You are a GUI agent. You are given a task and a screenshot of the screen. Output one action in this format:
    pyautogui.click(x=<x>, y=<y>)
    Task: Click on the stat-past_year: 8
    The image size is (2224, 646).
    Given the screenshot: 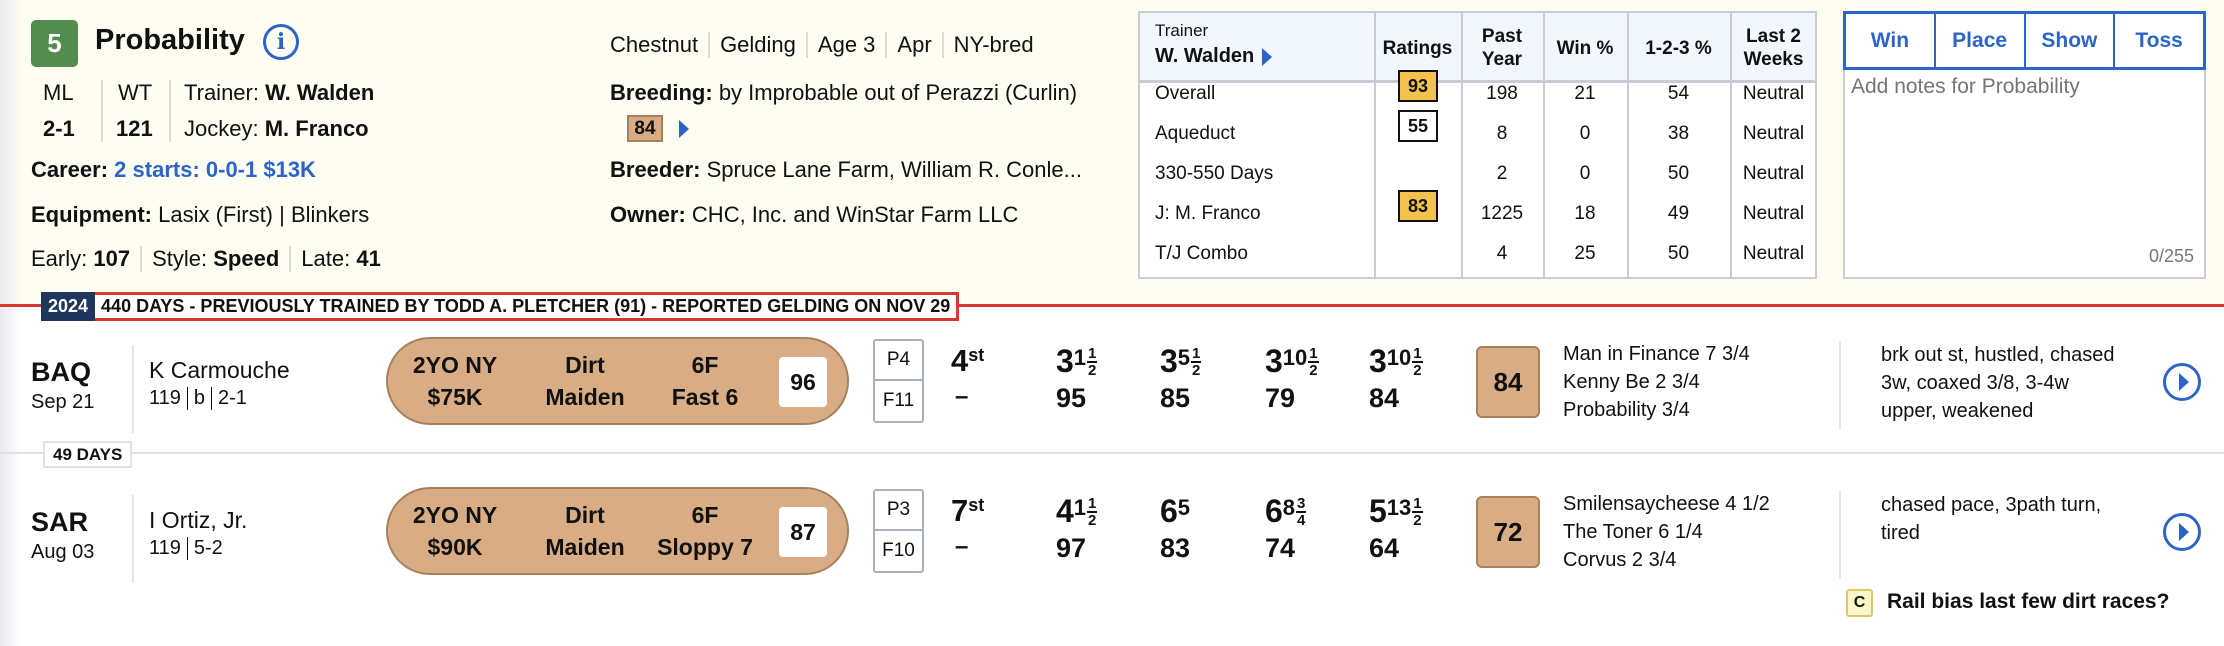 What is the action you would take?
    pyautogui.click(x=1502, y=133)
    